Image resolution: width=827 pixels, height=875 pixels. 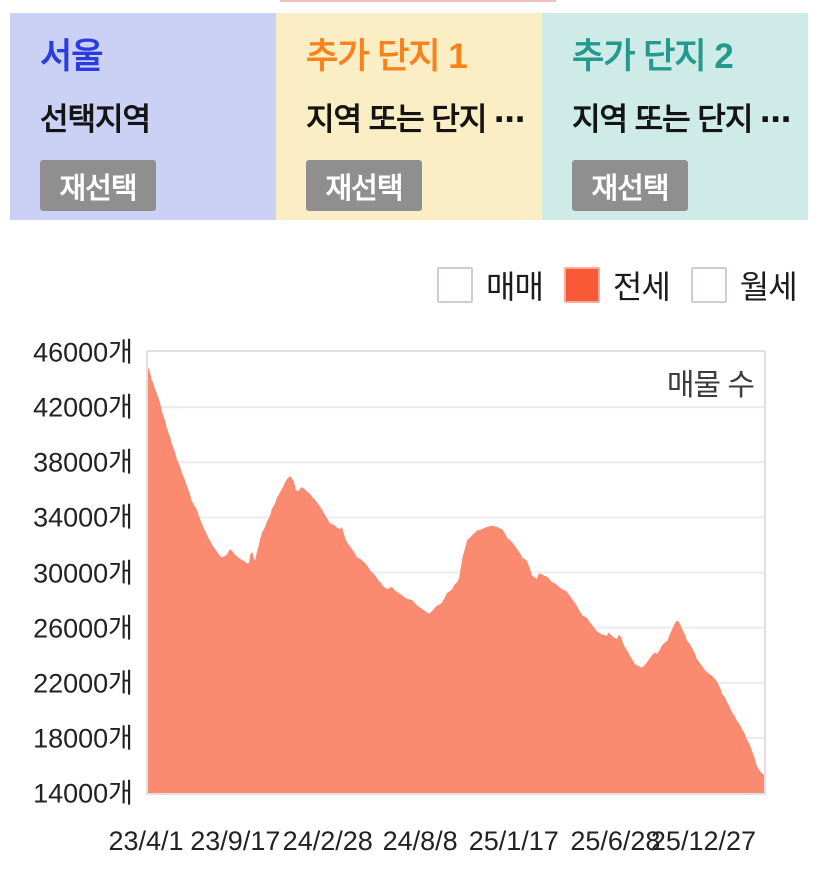 I want to click on x-axis-label: 24/2/28, so click(x=327, y=841).